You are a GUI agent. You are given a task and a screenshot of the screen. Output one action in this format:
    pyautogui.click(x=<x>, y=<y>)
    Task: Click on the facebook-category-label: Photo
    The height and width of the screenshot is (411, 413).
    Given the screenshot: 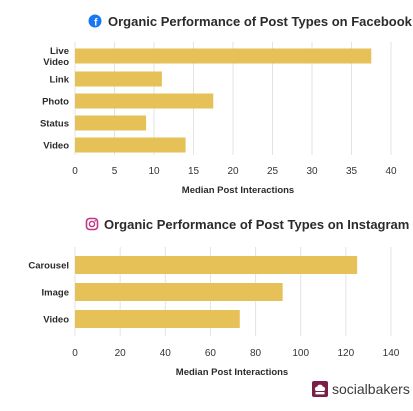 What is the action you would take?
    pyautogui.click(x=55, y=102)
    